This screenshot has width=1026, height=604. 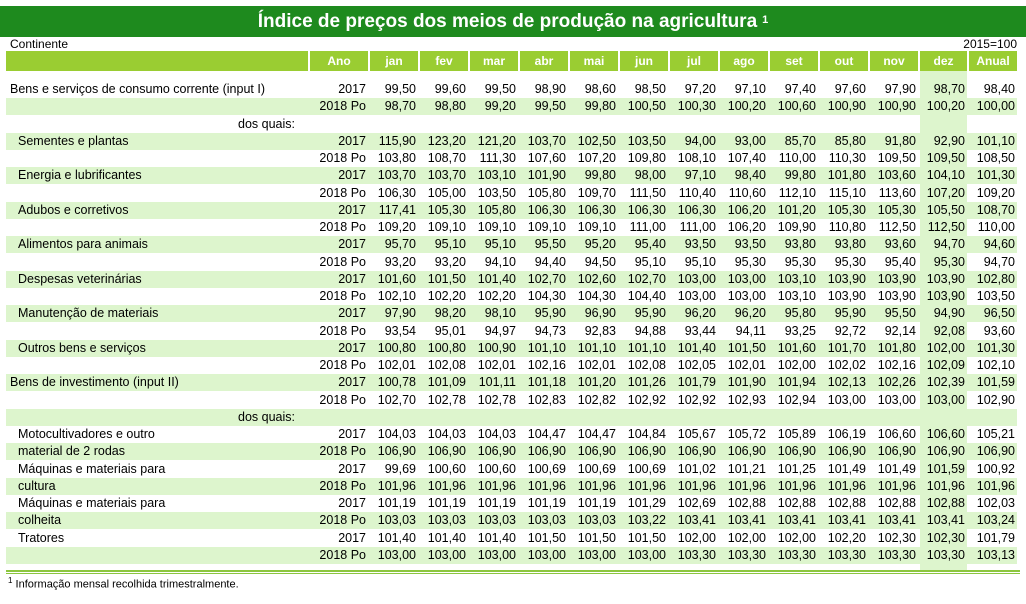 I want to click on value-cell-jul: 97,10, so click(x=700, y=175).